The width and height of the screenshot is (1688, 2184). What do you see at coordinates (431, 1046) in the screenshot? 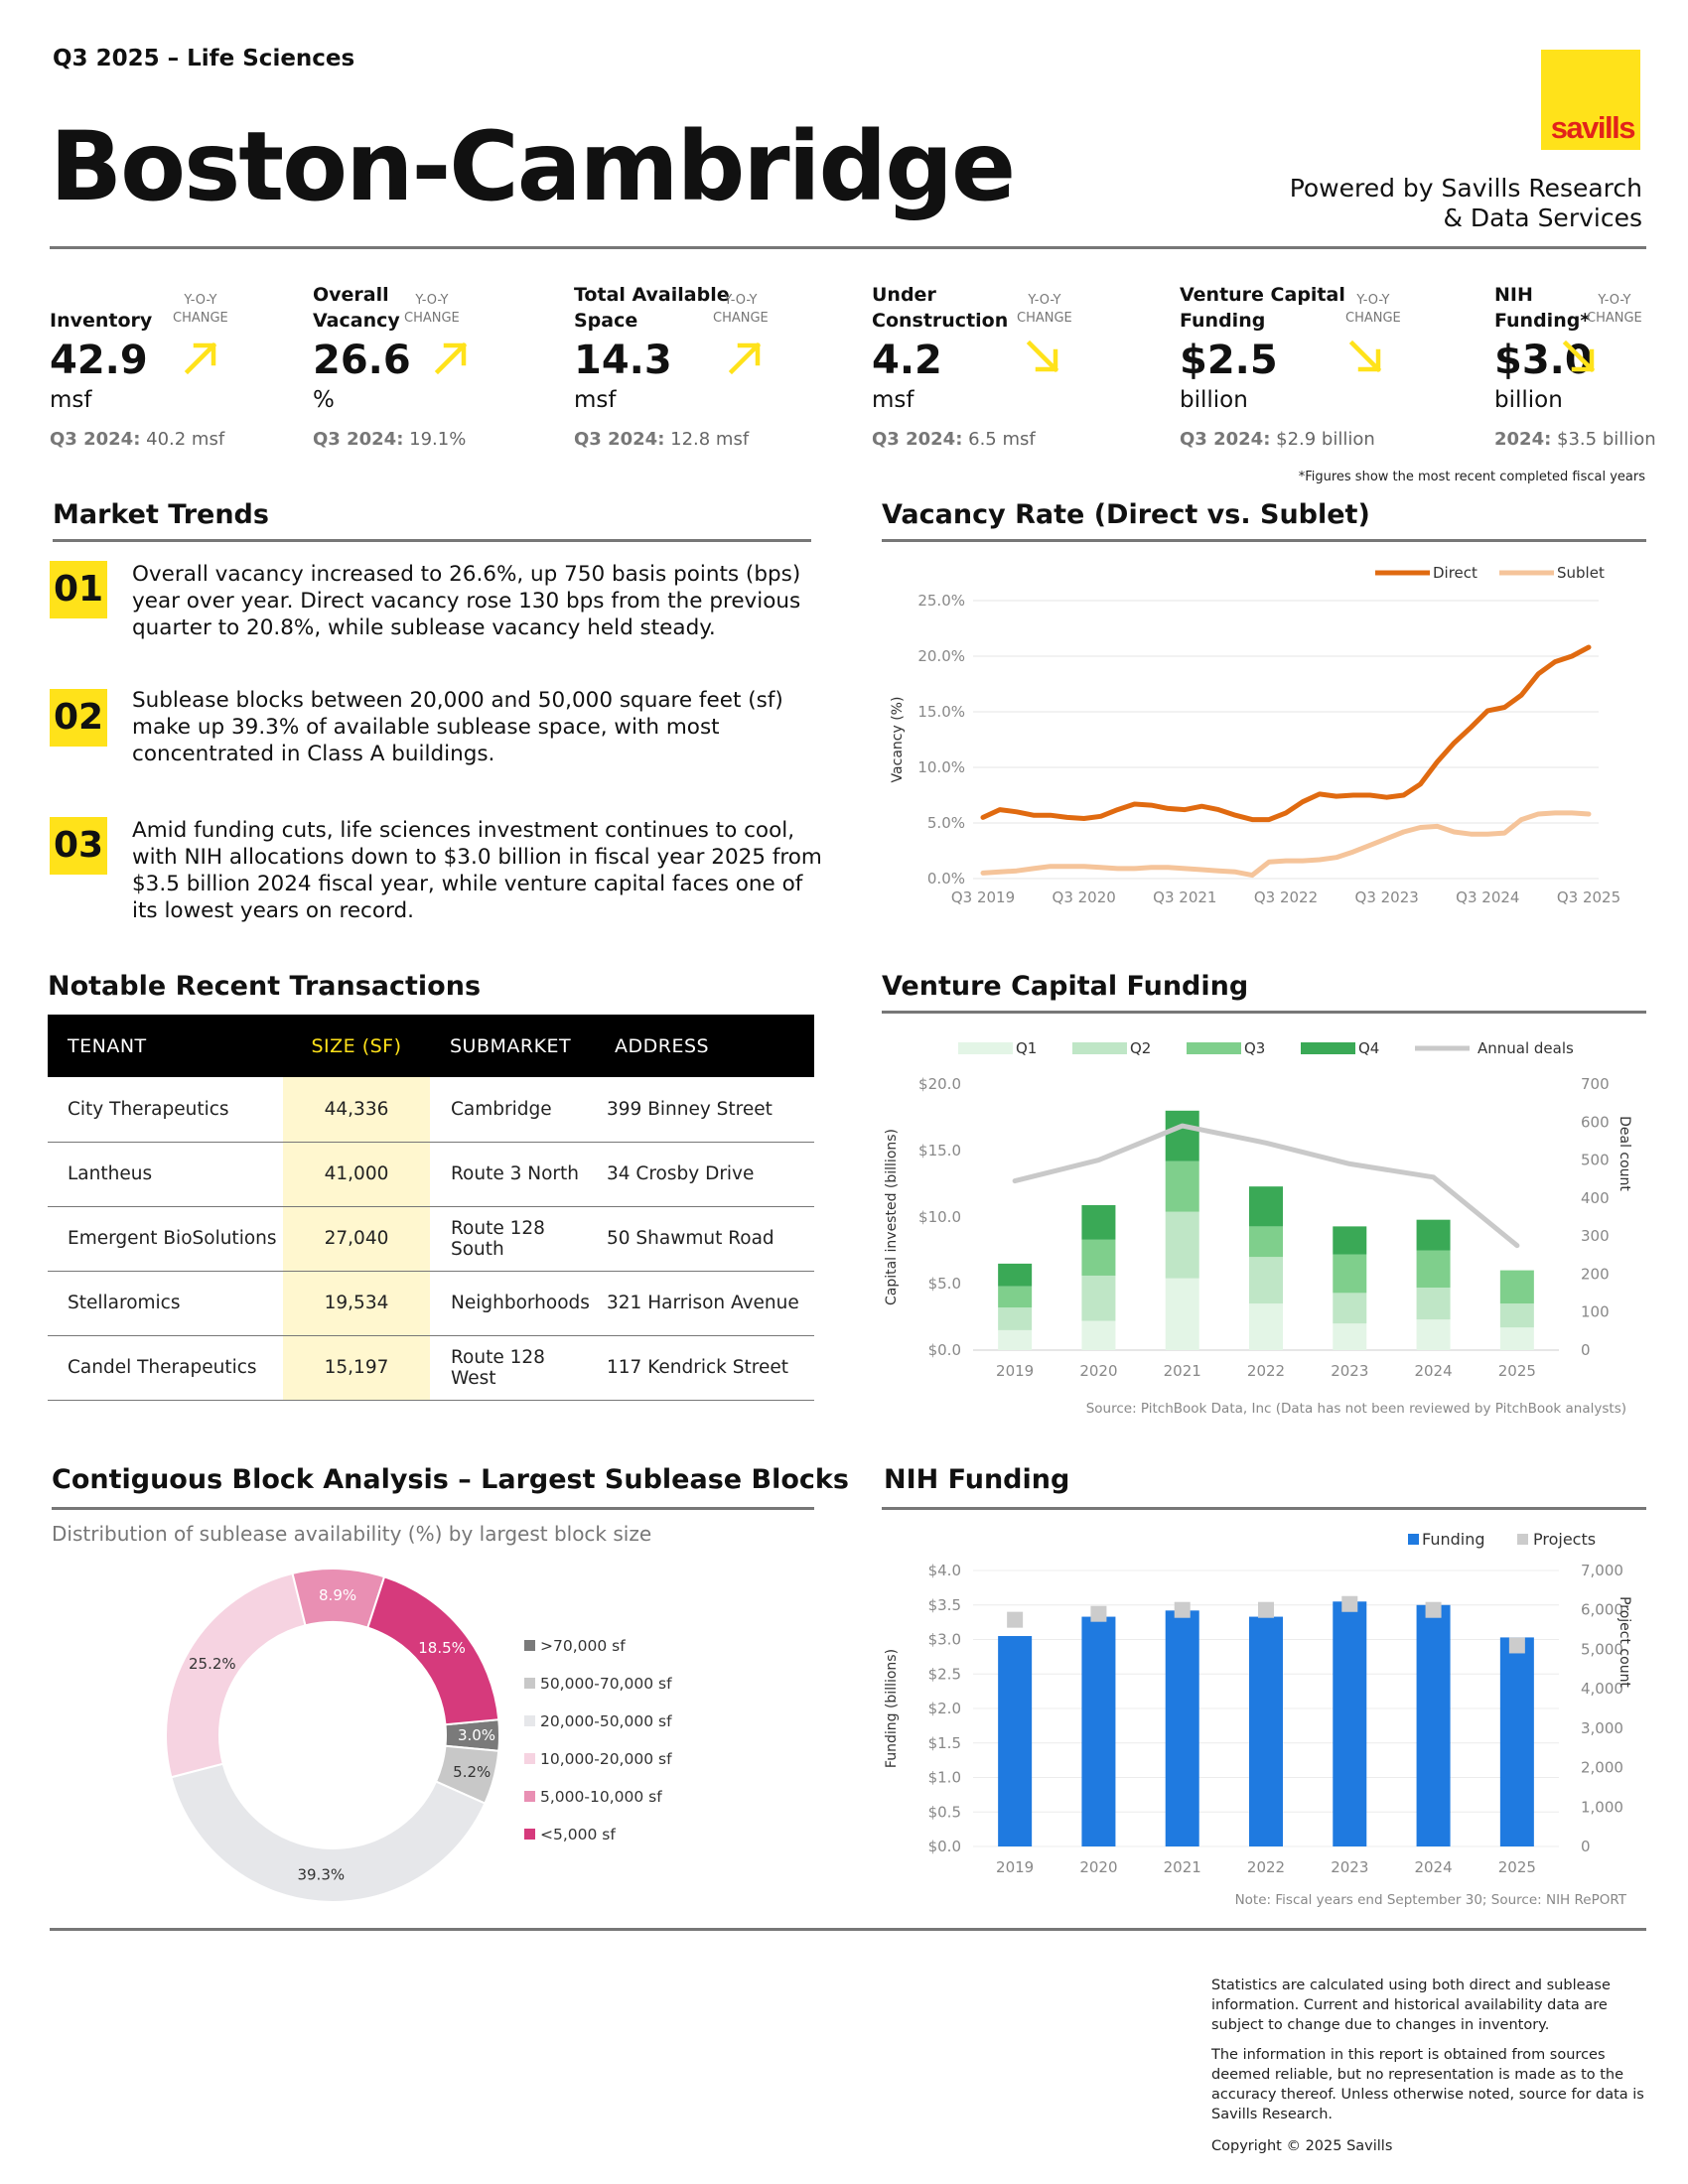
I see `table-header-row: TENANT SIZE (SF) SUBMARKET ADDRESS` at bounding box center [431, 1046].